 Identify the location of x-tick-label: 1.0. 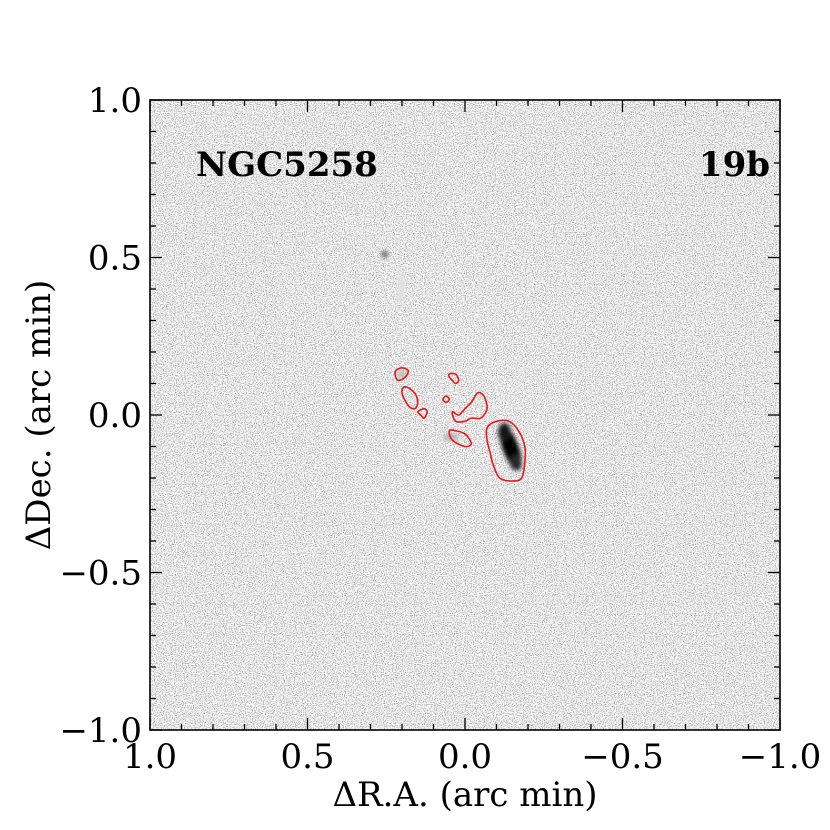
(150, 757).